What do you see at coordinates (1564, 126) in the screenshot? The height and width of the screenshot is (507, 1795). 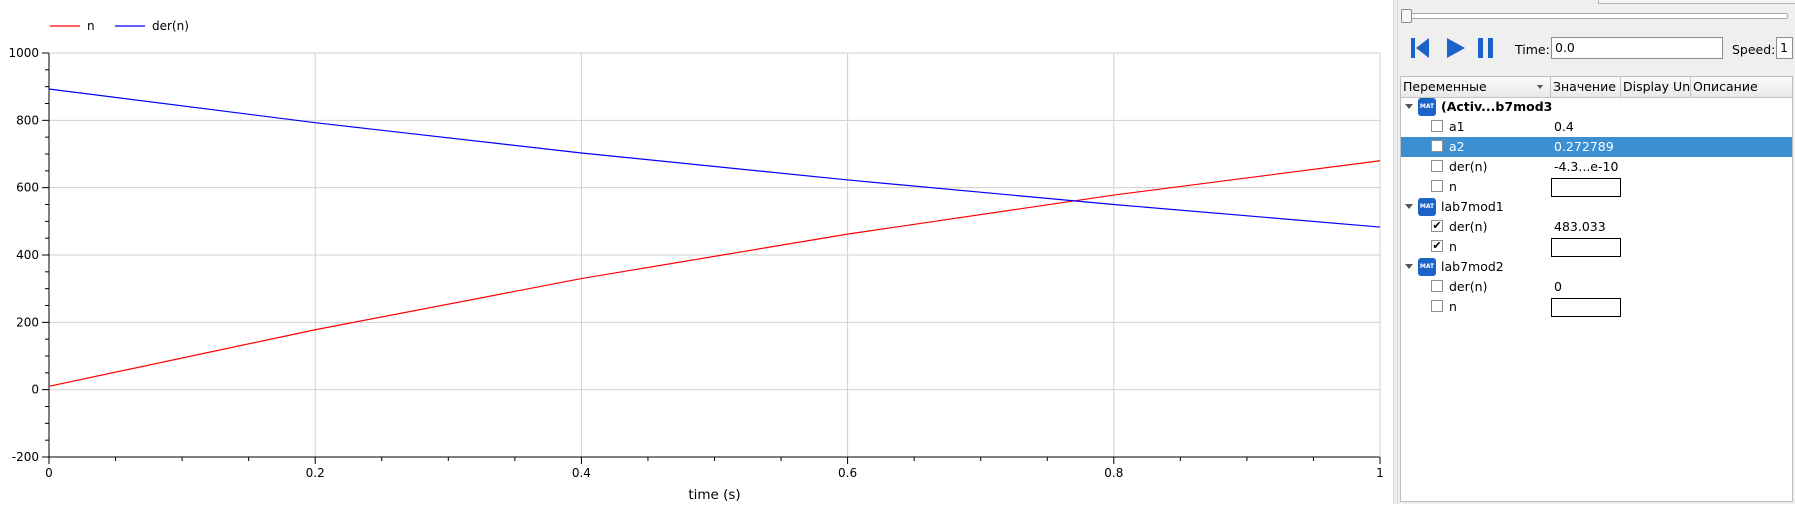 I see `variable-value: 0.4` at bounding box center [1564, 126].